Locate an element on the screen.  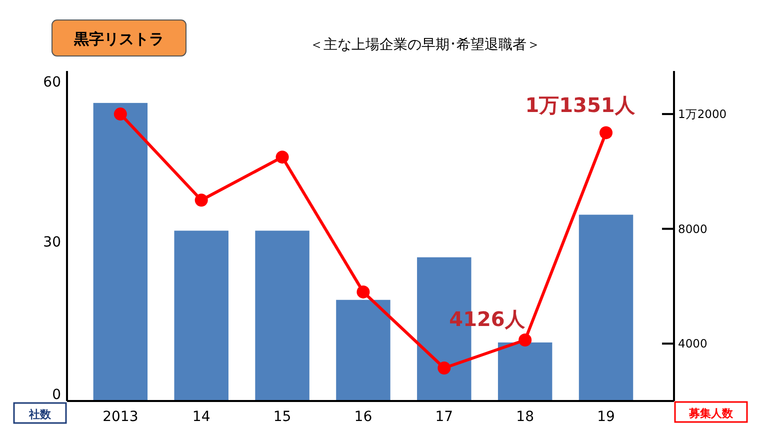
x-tick-label: 2013 is located at coordinates (120, 417).